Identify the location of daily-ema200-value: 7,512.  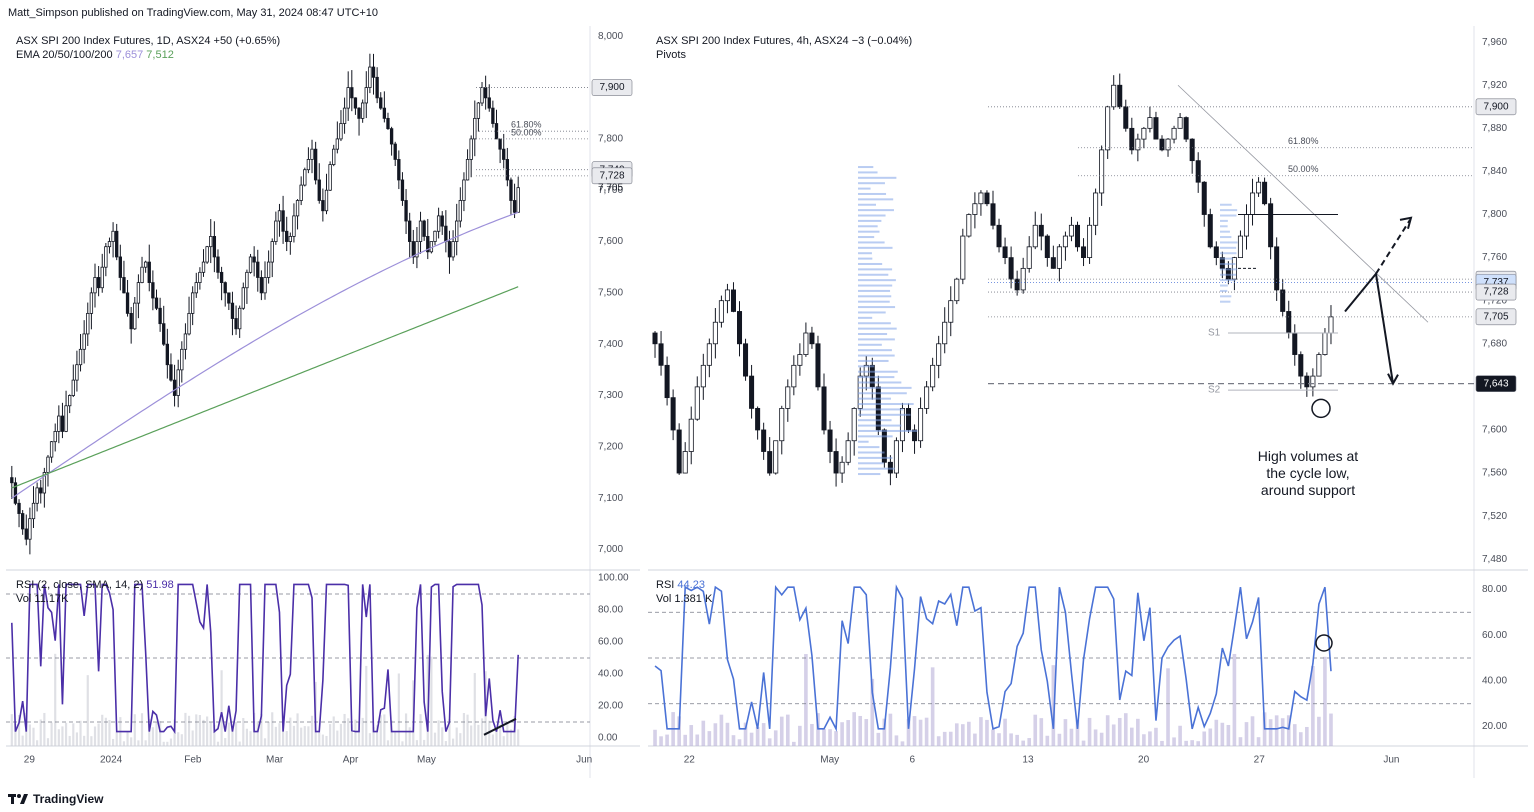
(160, 55).